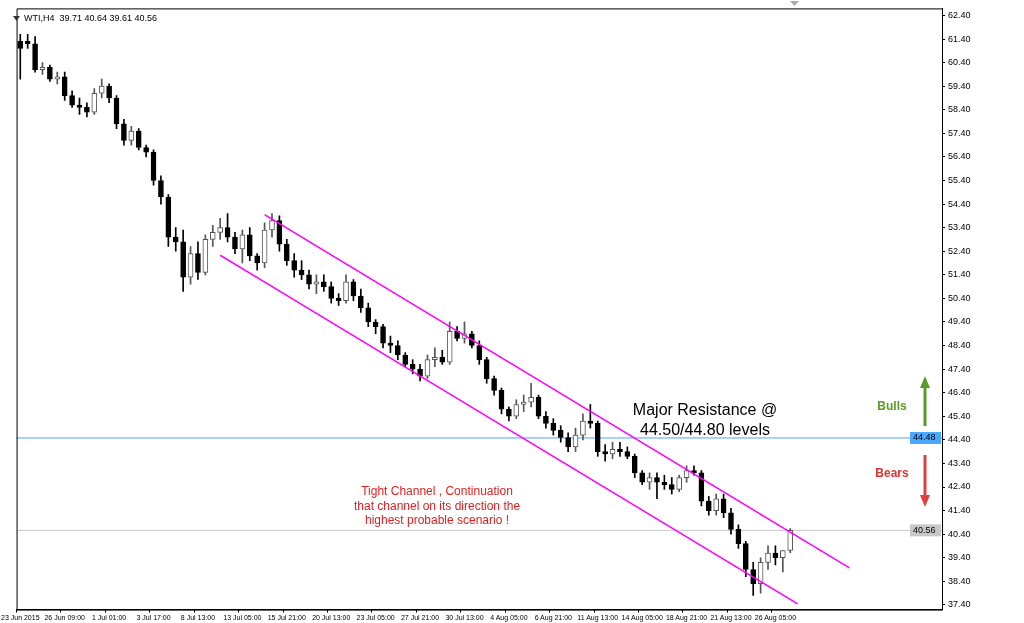  What do you see at coordinates (91, 18) in the screenshot?
I see `annotation: WTI,H4 39.71 40.64 39.61 40.56` at bounding box center [91, 18].